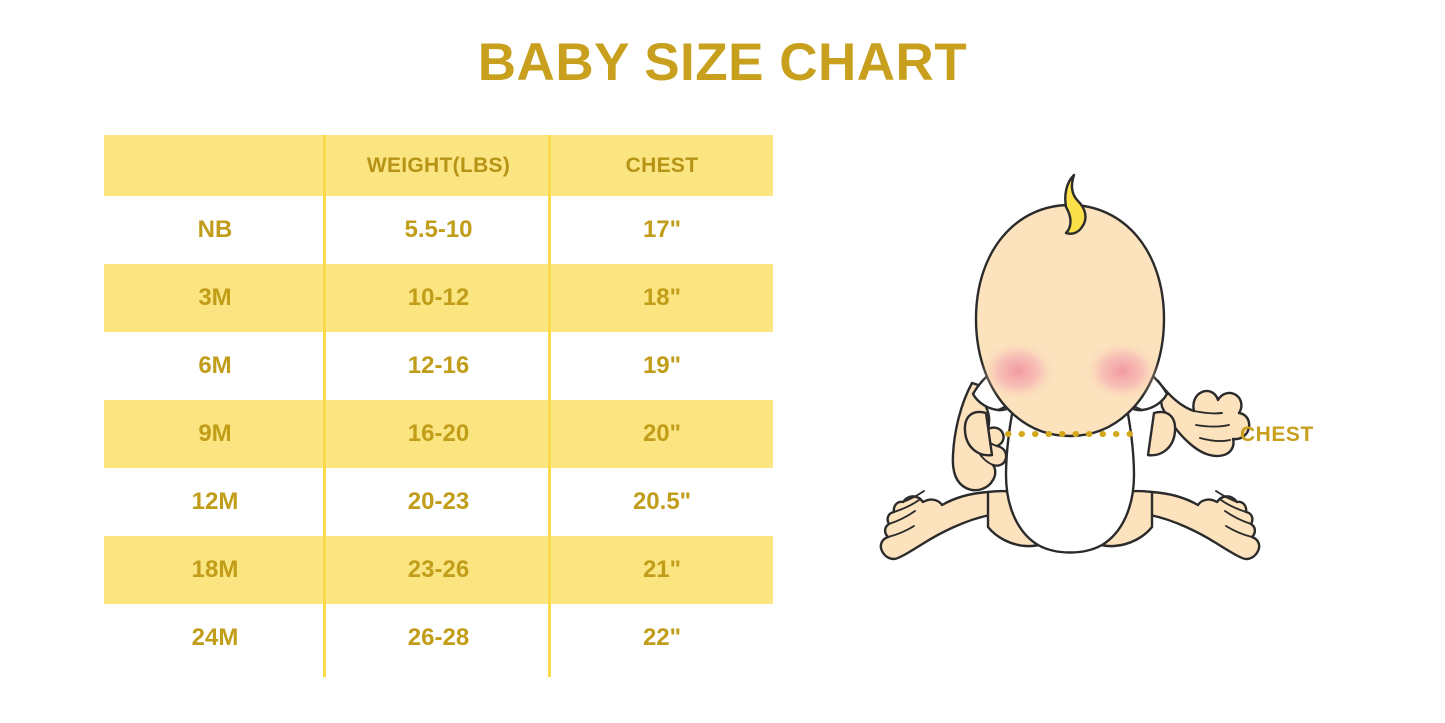 The image size is (1445, 723). I want to click on table-row: 12M 20-23 20.5", so click(438, 502).